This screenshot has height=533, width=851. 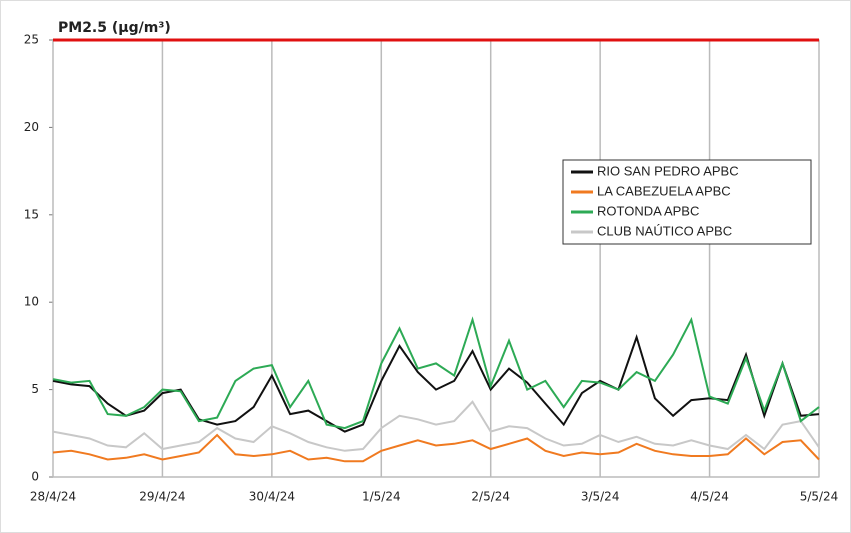 I want to click on x-tick-label: 1/5/24, so click(x=381, y=497).